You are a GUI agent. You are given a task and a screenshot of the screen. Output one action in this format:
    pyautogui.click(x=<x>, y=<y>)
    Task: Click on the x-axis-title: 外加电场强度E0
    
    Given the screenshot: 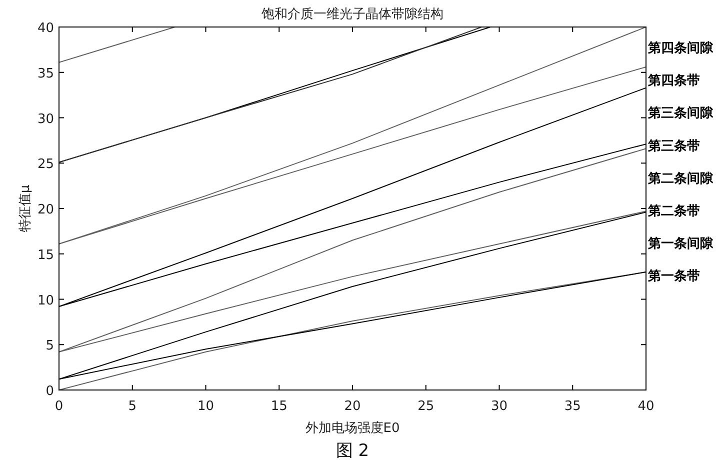 What is the action you would take?
    pyautogui.click(x=352, y=428)
    